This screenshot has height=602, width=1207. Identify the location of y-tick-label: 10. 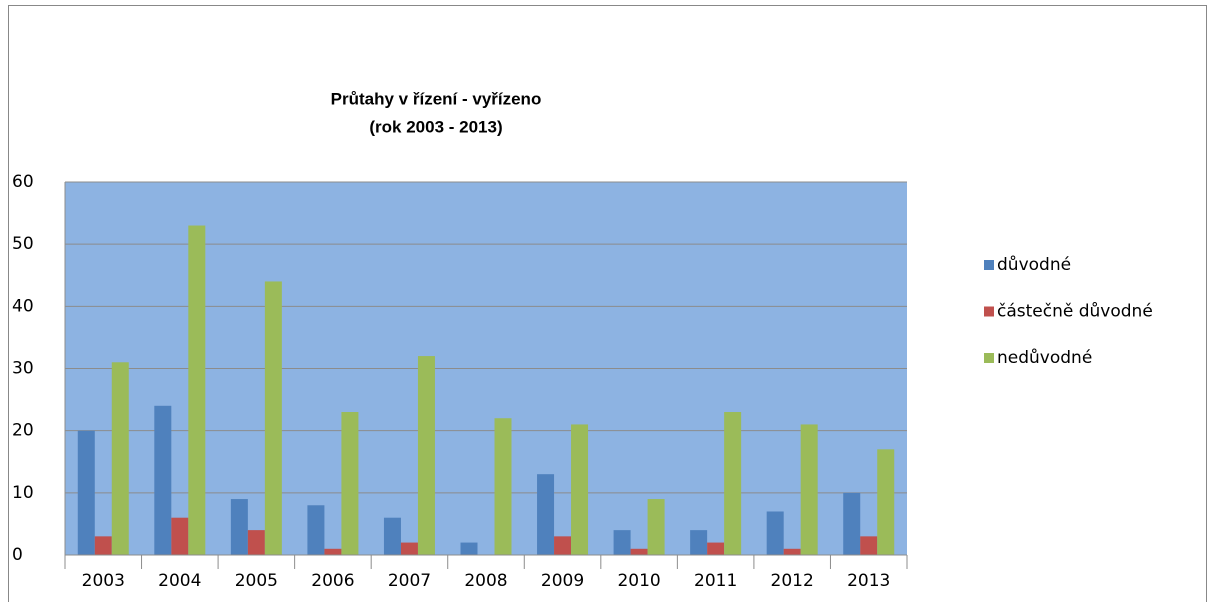
(23, 493).